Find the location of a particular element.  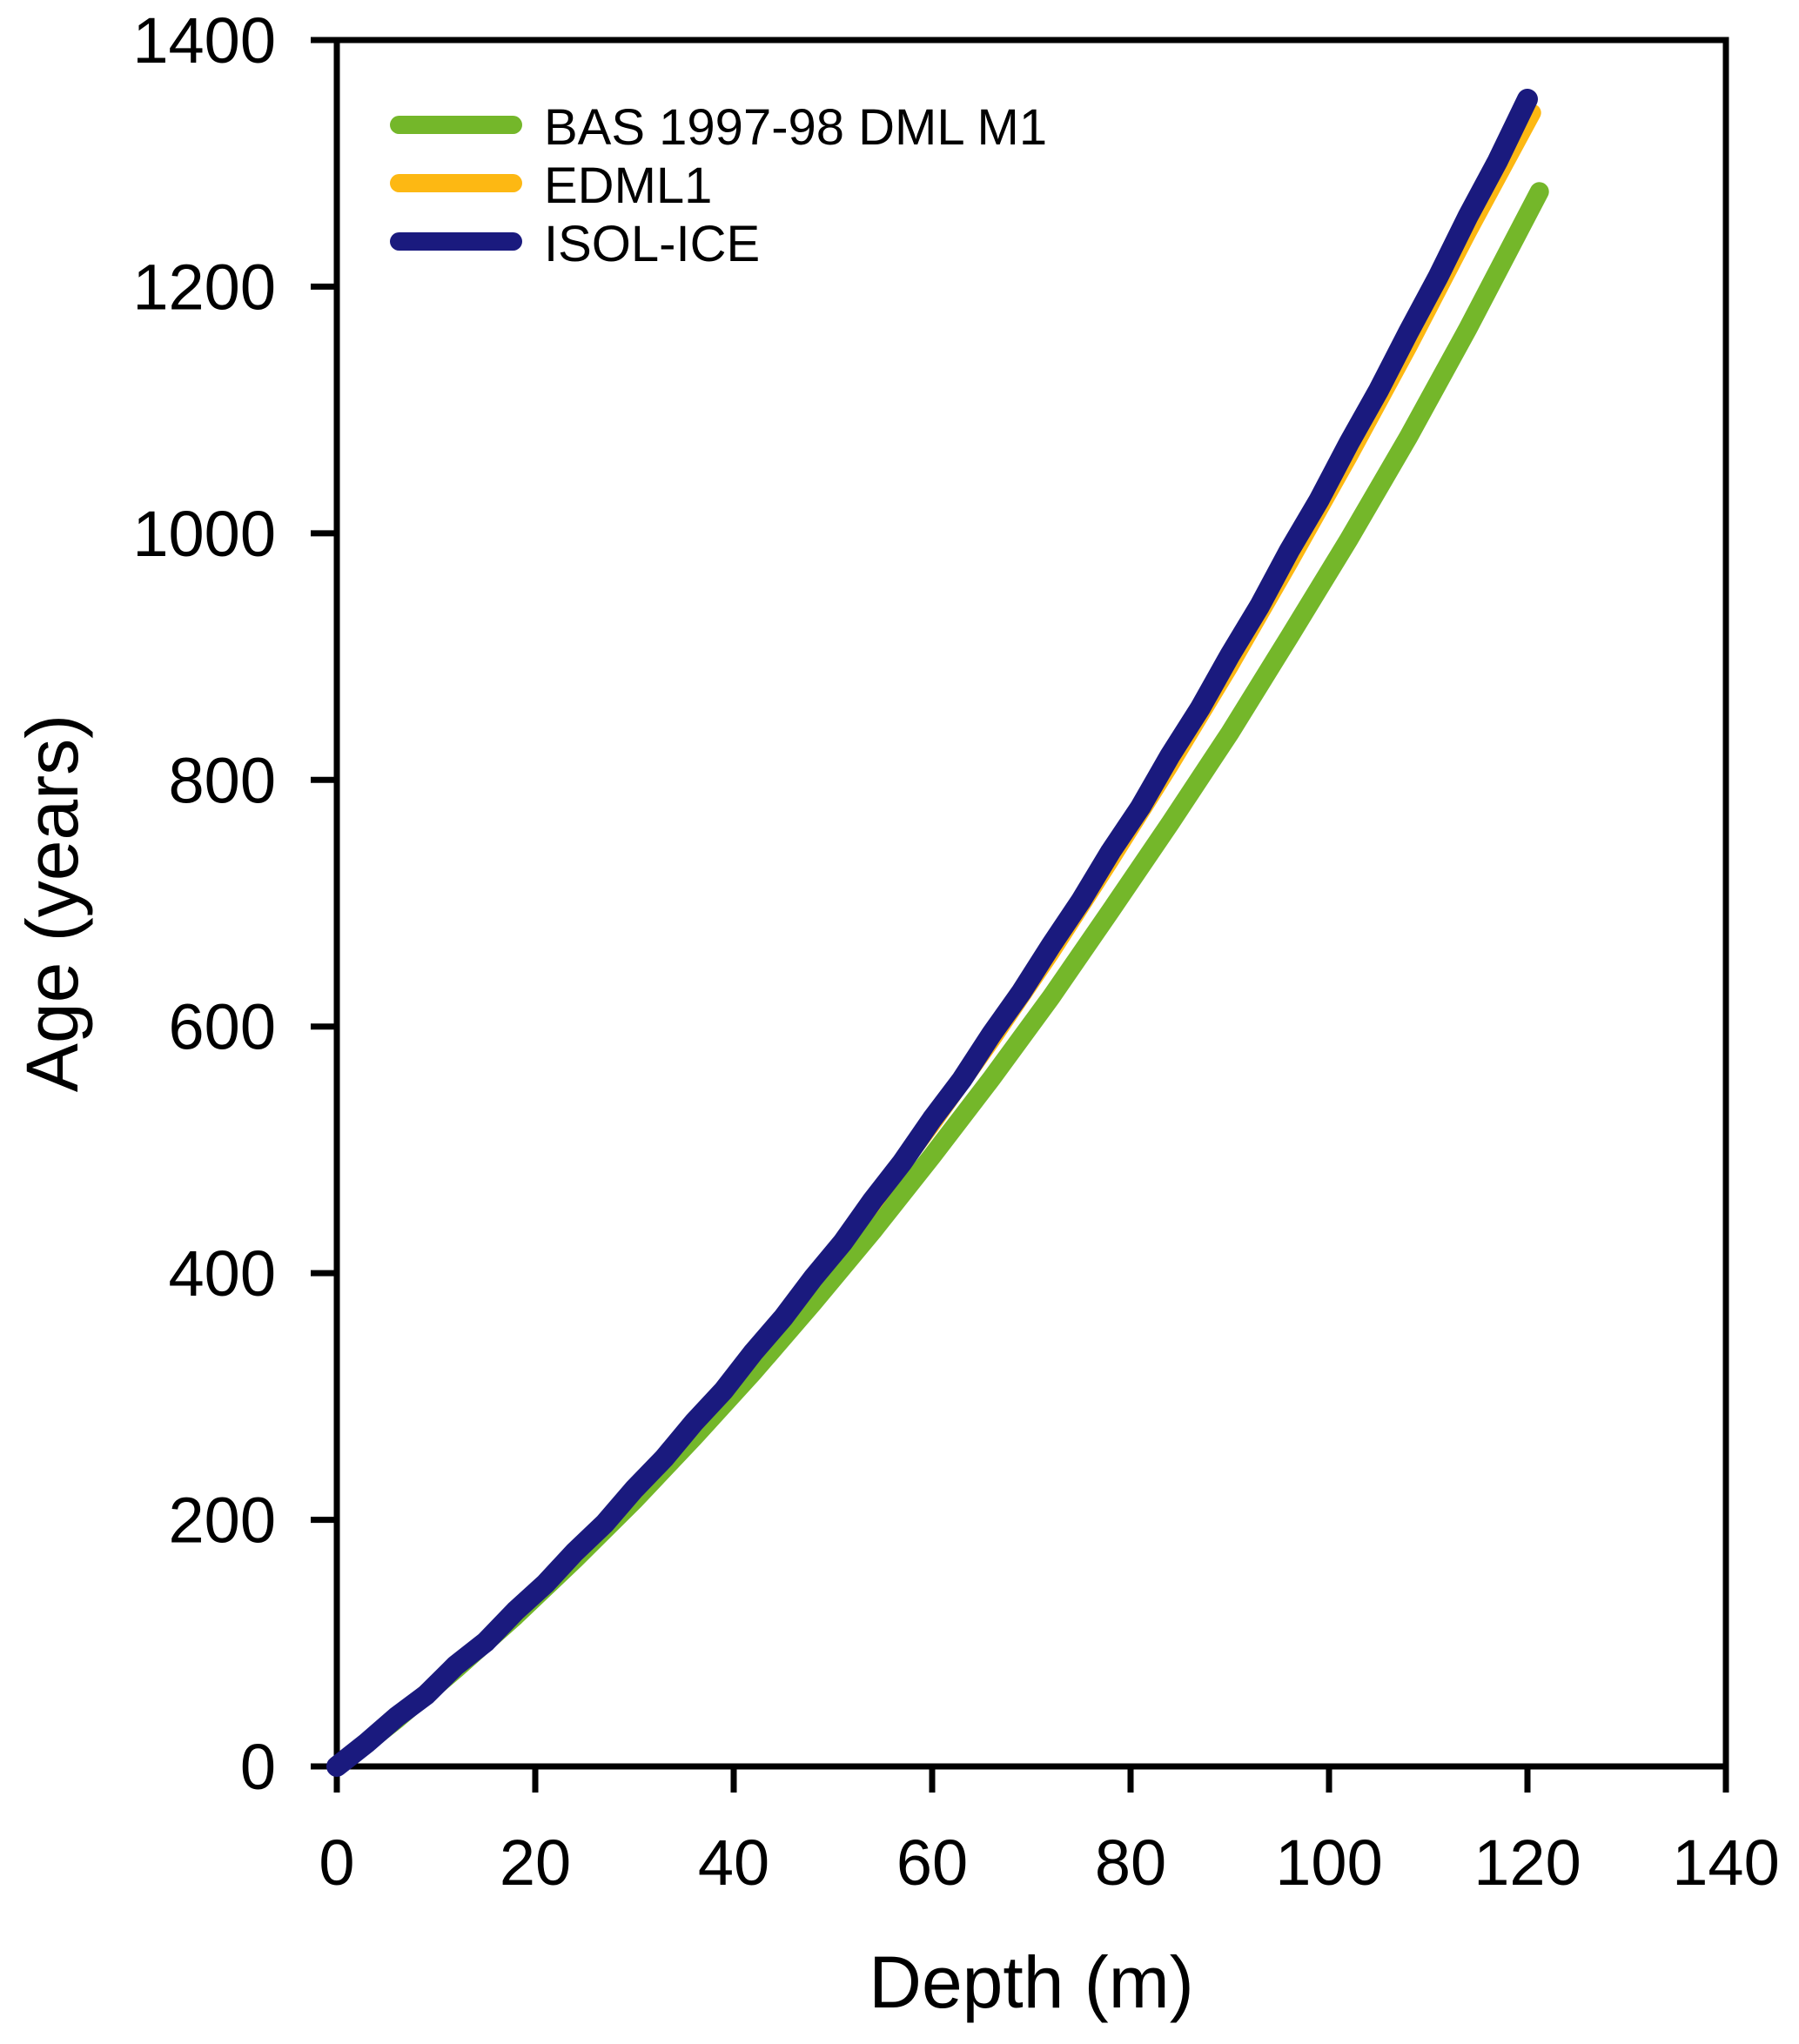

x-tick-label: 120 is located at coordinates (1527, 1862).